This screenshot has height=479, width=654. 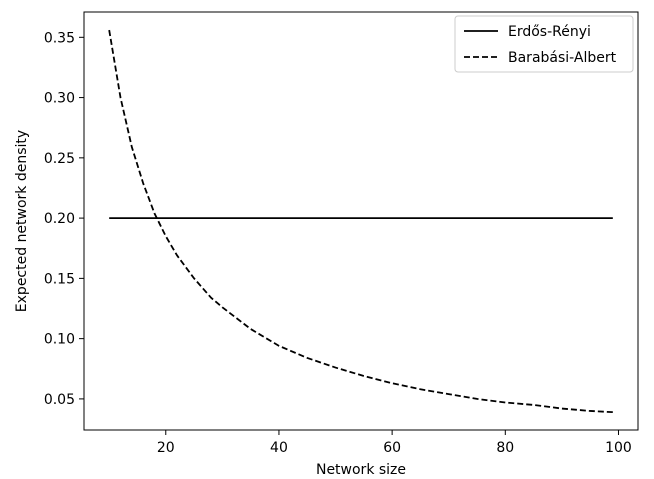 I want to click on y-tick-label: 0.30, so click(x=59, y=99).